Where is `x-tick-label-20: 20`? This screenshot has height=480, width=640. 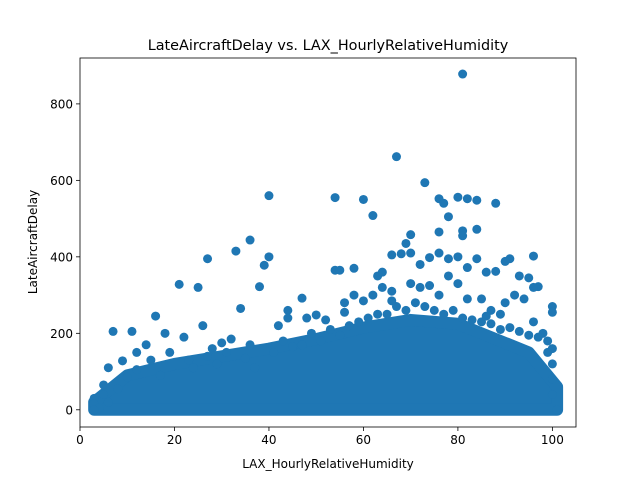
x-tick-label-20: 20 is located at coordinates (174, 440).